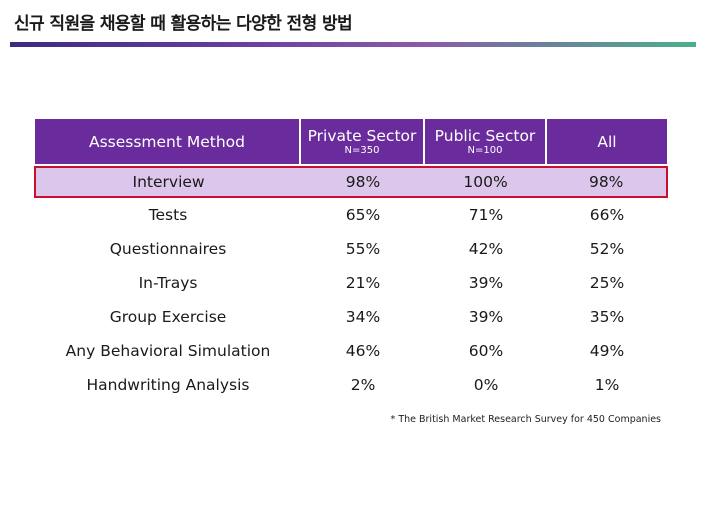 Image resolution: width=709 pixels, height=511 pixels. I want to click on public-cell: 42%, so click(486, 249).